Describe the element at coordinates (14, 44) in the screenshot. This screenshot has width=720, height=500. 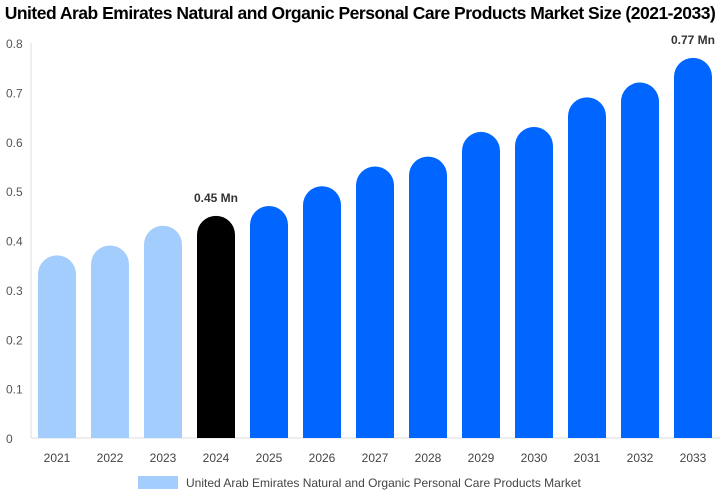
I see `y-tick-label: 0.8` at that location.